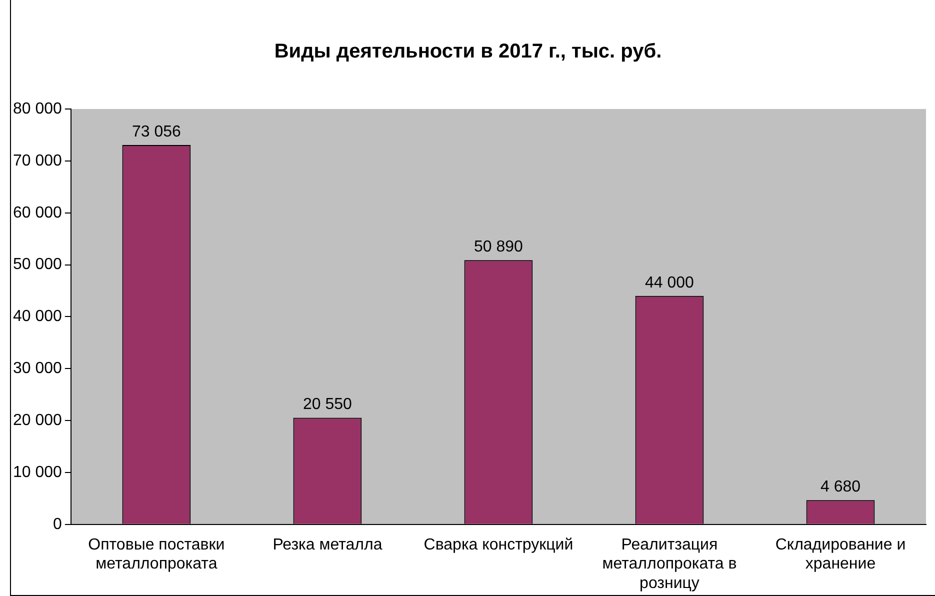  I want to click on y-tick-label: 50 000, so click(37, 265).